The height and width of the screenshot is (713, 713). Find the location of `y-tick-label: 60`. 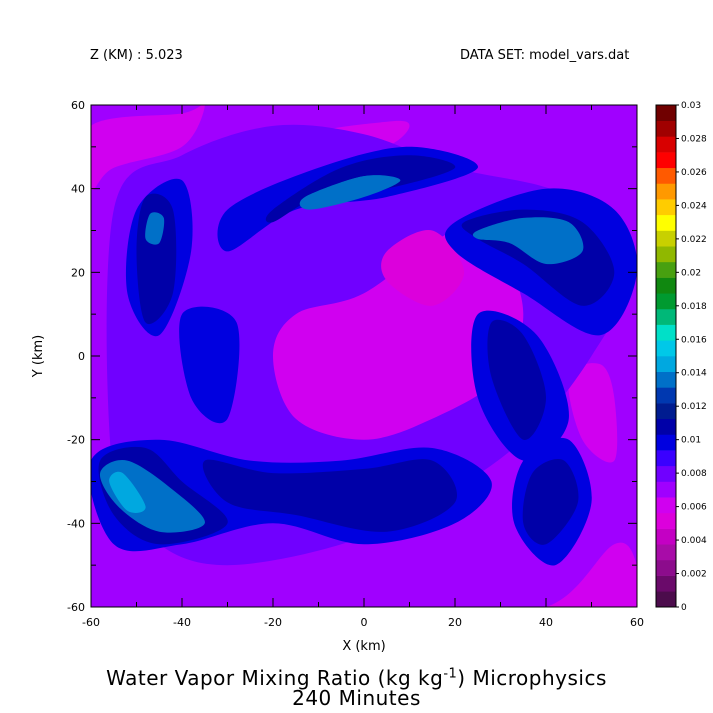

y-tick-label: 60 is located at coordinates (78, 105).